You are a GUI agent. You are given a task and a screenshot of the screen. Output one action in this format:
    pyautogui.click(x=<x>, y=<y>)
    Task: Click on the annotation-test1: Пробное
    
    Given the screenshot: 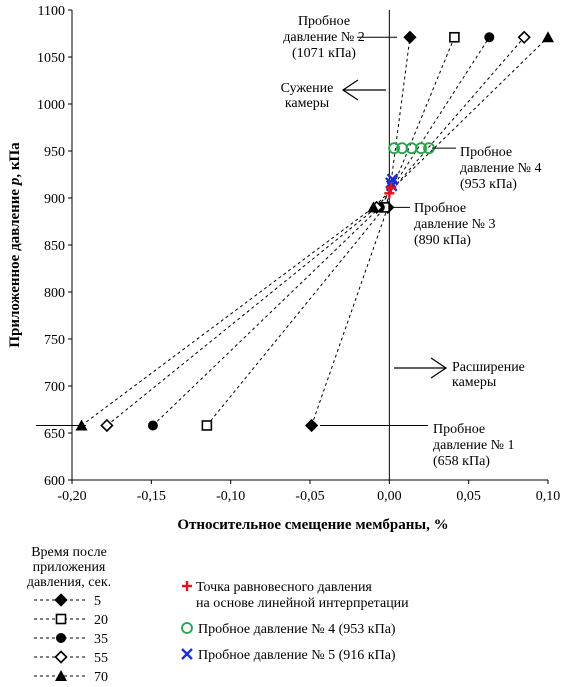 What is the action you would take?
    pyautogui.click(x=459, y=429)
    